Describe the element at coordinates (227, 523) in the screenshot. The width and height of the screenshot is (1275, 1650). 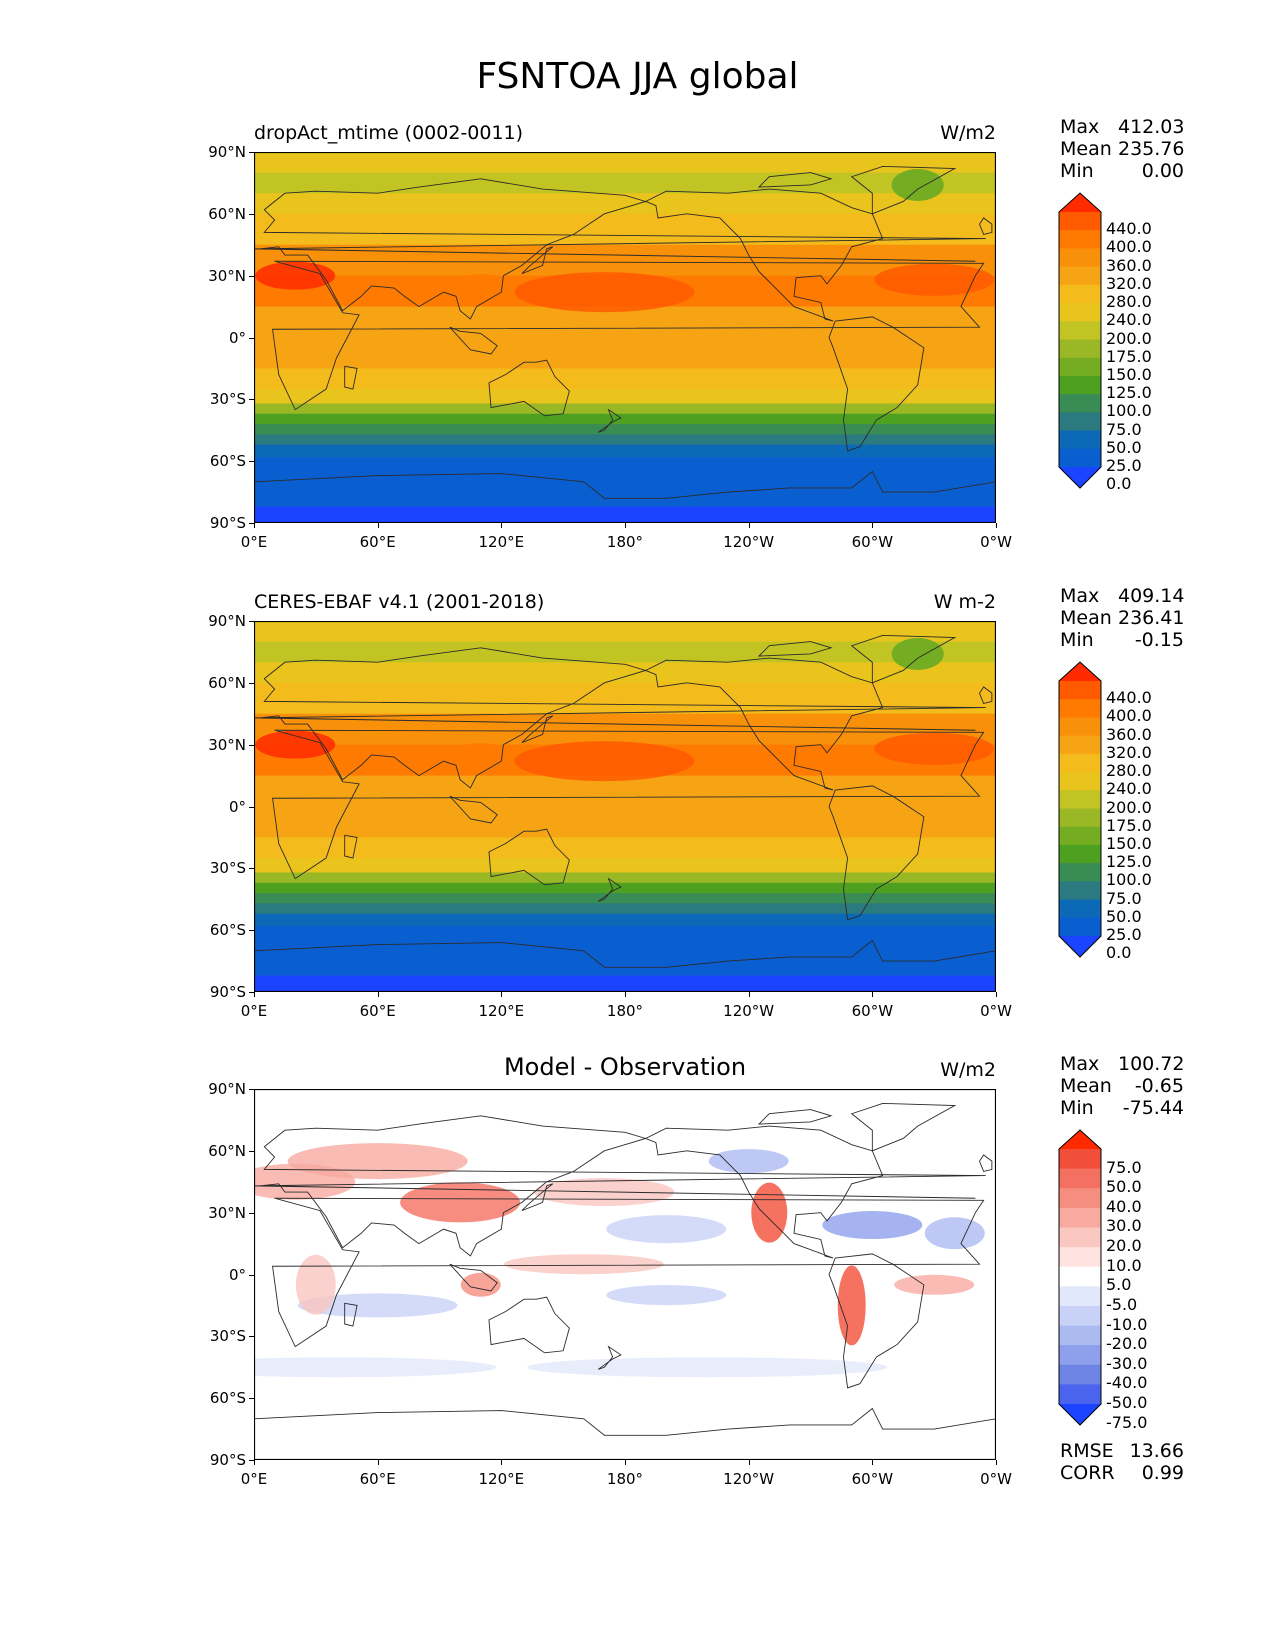
I see `lat-tick-label: 90°S` at that location.